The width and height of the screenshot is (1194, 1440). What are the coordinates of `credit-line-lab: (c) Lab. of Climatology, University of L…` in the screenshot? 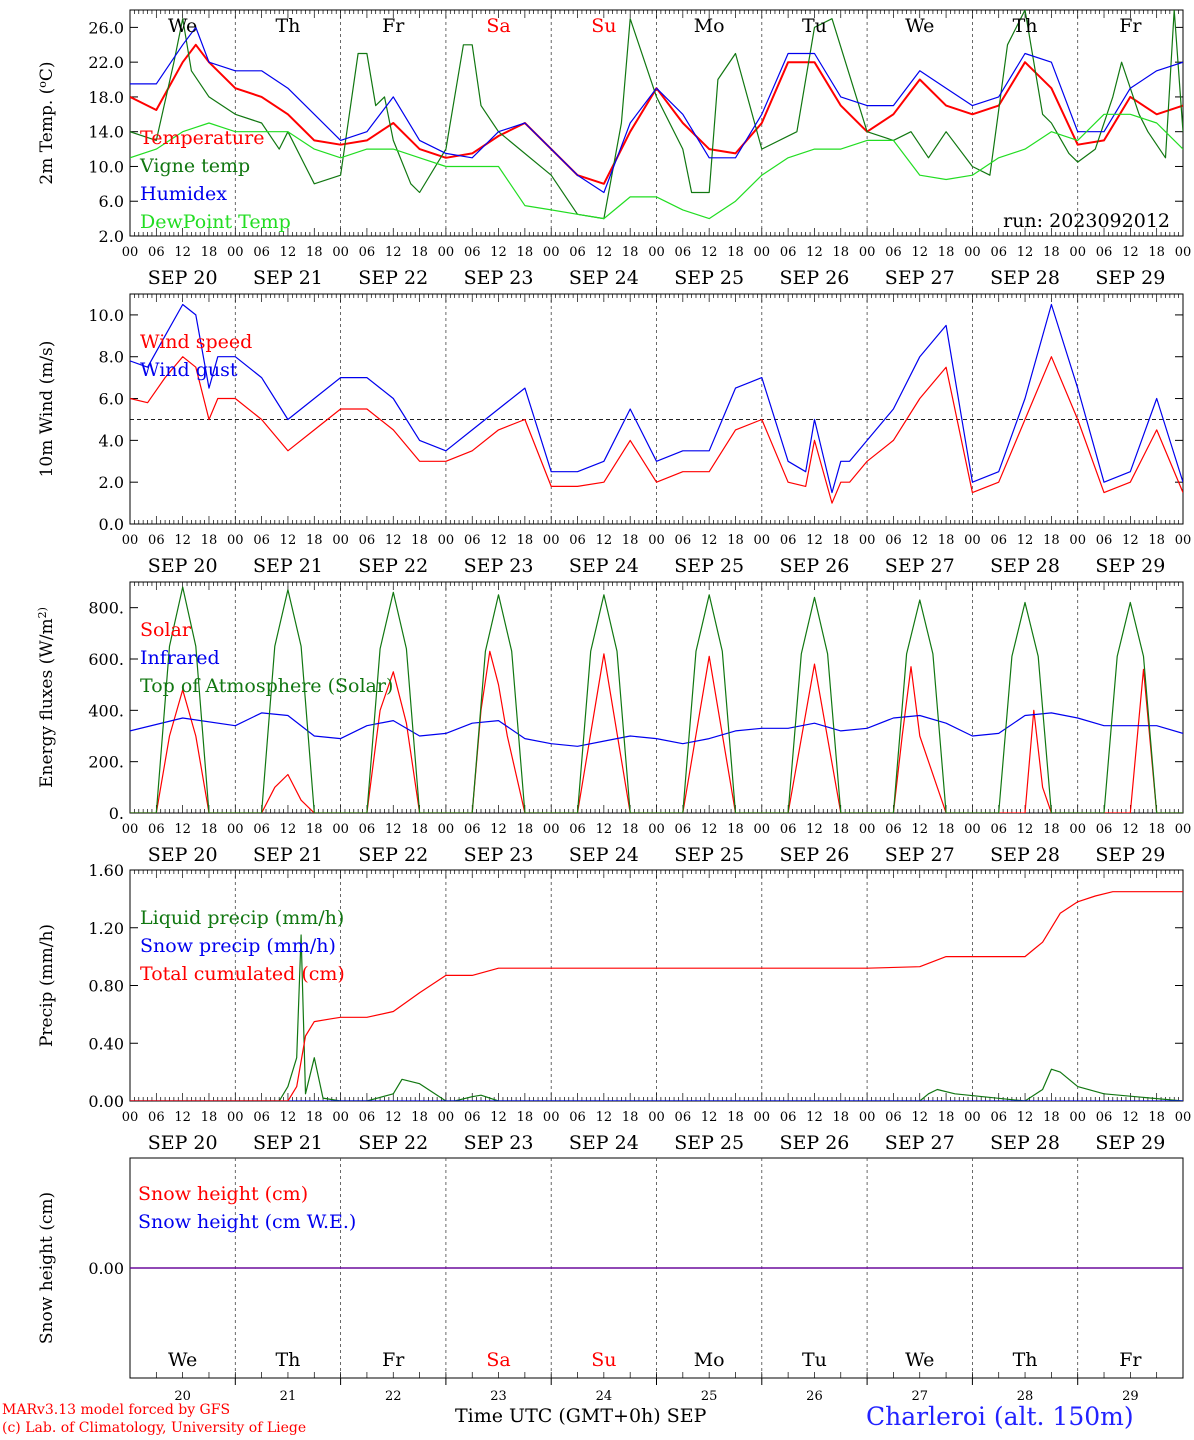 It's located at (154, 1428).